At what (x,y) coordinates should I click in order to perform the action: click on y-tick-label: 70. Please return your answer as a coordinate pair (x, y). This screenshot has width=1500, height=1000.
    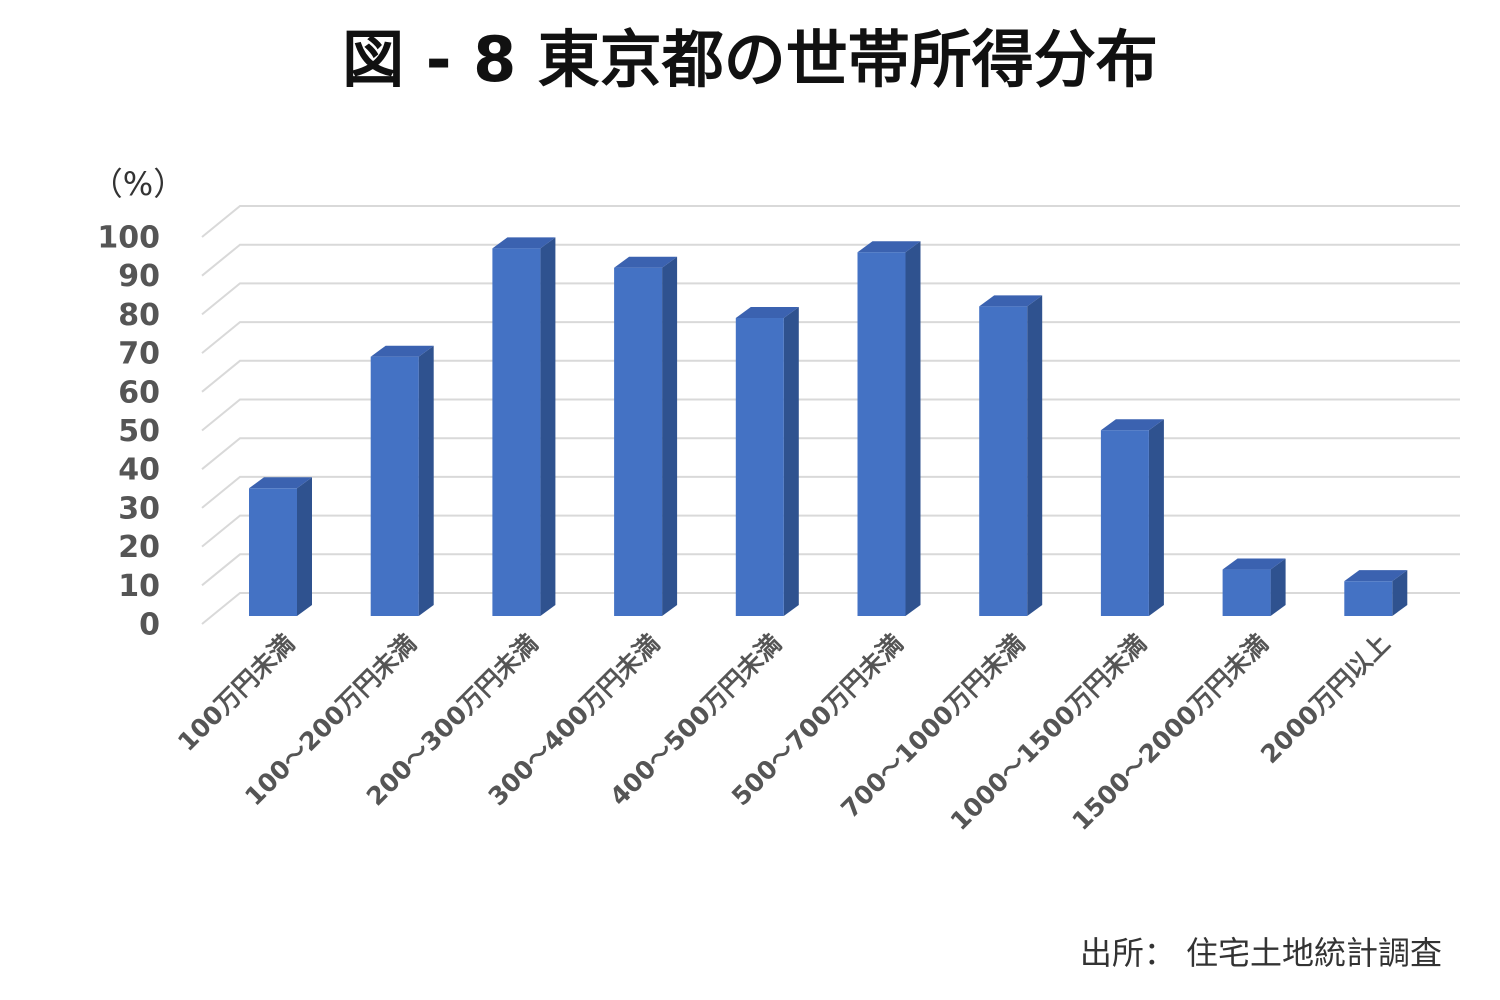
    Looking at the image, I should click on (139, 354).